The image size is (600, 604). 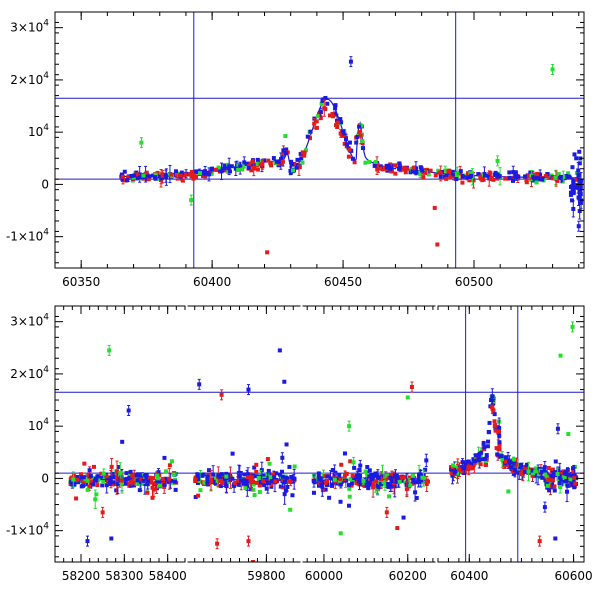 I want to click on axis-break-top, so click(x=186, y=305).